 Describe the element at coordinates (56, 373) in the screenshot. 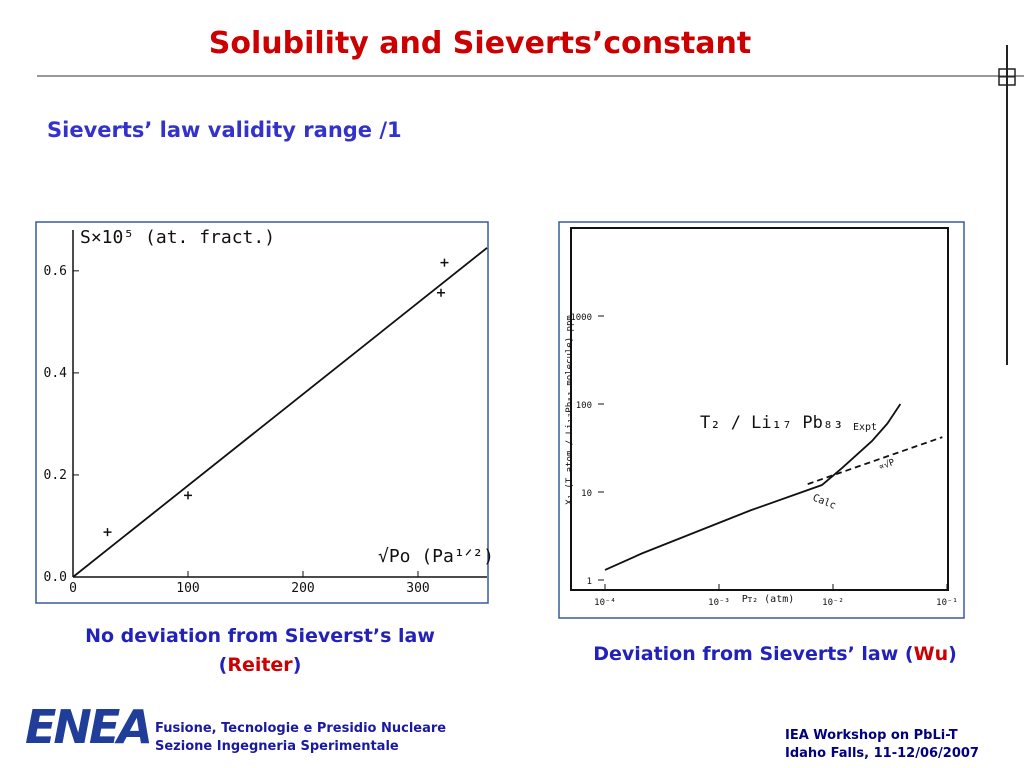

I see `y-tick-label: 0.4` at that location.